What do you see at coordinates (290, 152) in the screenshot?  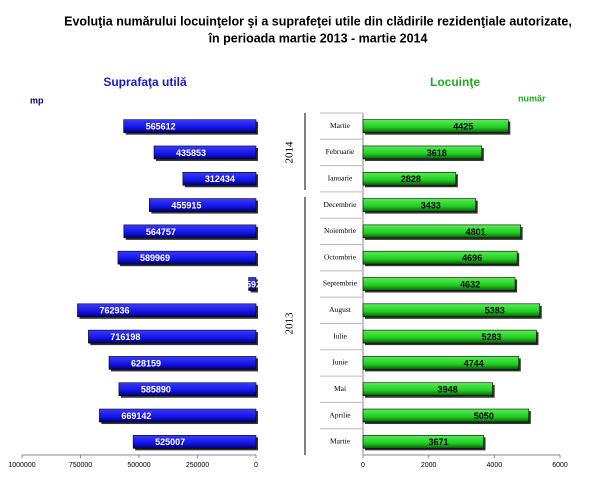 I see `year-label: 2014` at bounding box center [290, 152].